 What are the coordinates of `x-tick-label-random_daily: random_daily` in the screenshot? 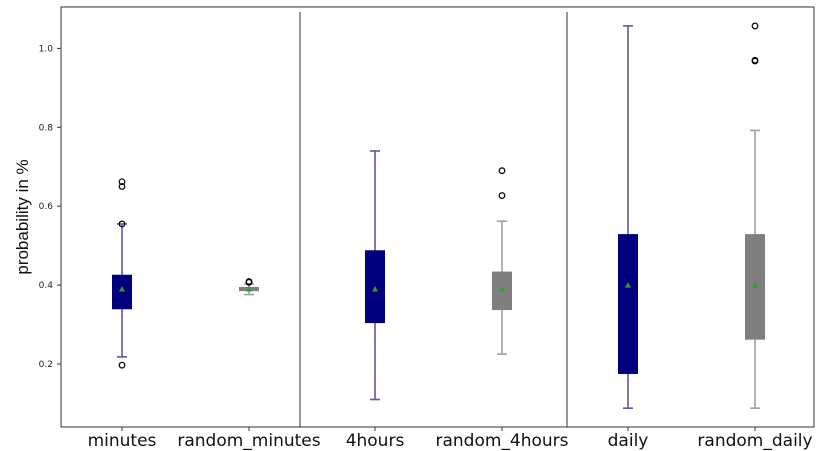 It's located at (754, 441).